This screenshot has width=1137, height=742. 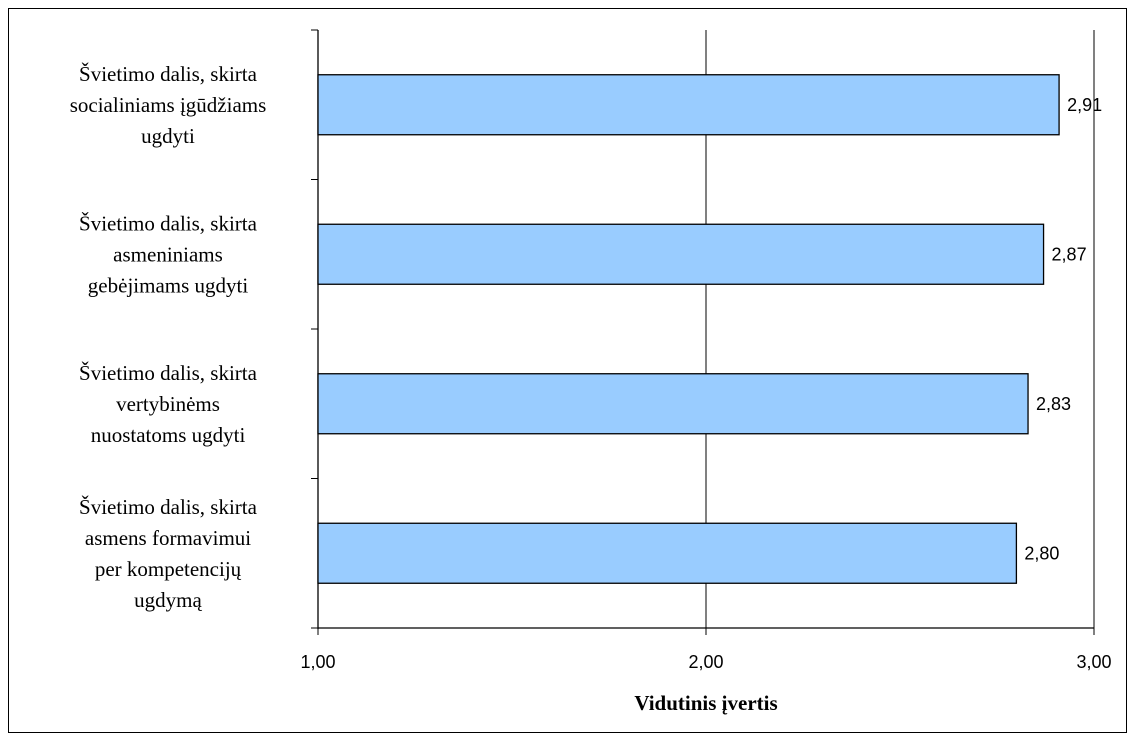 I want to click on category-label-line: gebėjimams ugdyti, so click(x=168, y=285).